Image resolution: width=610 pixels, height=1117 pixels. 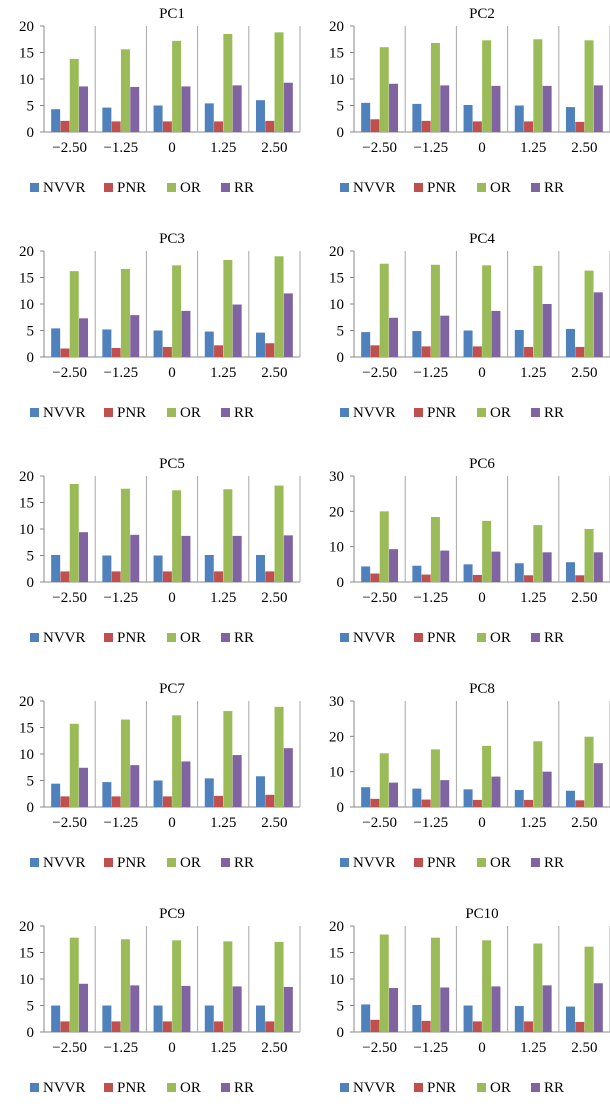 I want to click on chart-panel: PC8 0 10 20 30 −2.50 −1.25 0 1.25 2.50 NVVR PNR OR RR, so click(x=460, y=782).